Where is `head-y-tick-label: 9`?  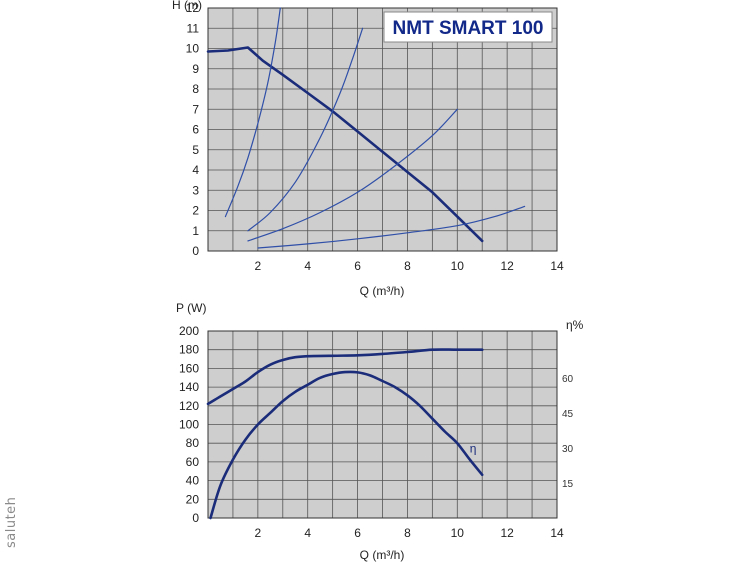
head-y-tick-label: 9 is located at coordinates (195, 69).